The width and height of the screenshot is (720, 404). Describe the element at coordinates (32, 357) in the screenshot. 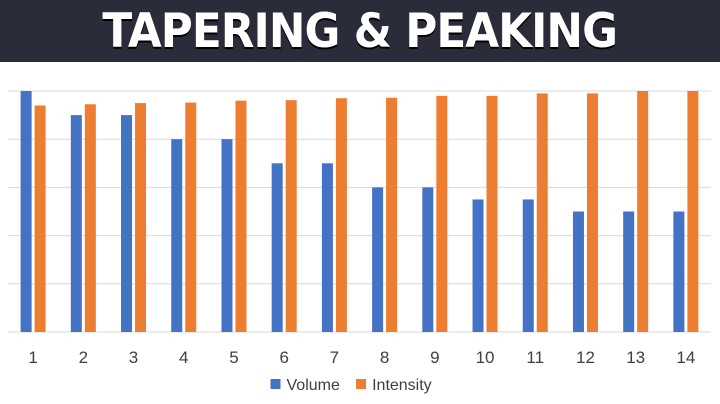

I see `x-tick-label: 1` at that location.